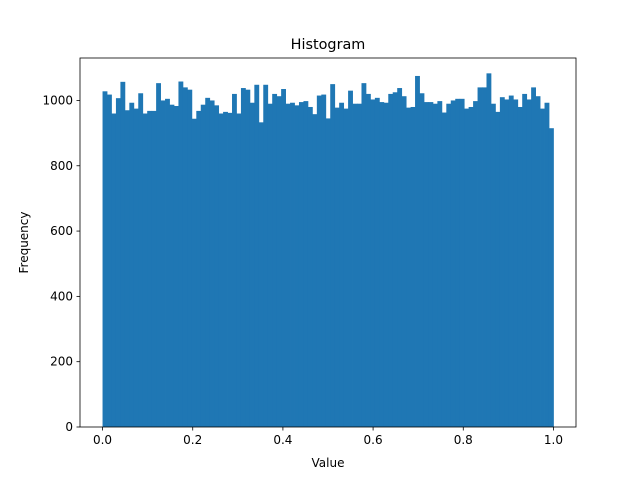 The width and height of the screenshot is (640, 480). Describe the element at coordinates (328, 463) in the screenshot. I see `x-axis-label: Value` at that location.